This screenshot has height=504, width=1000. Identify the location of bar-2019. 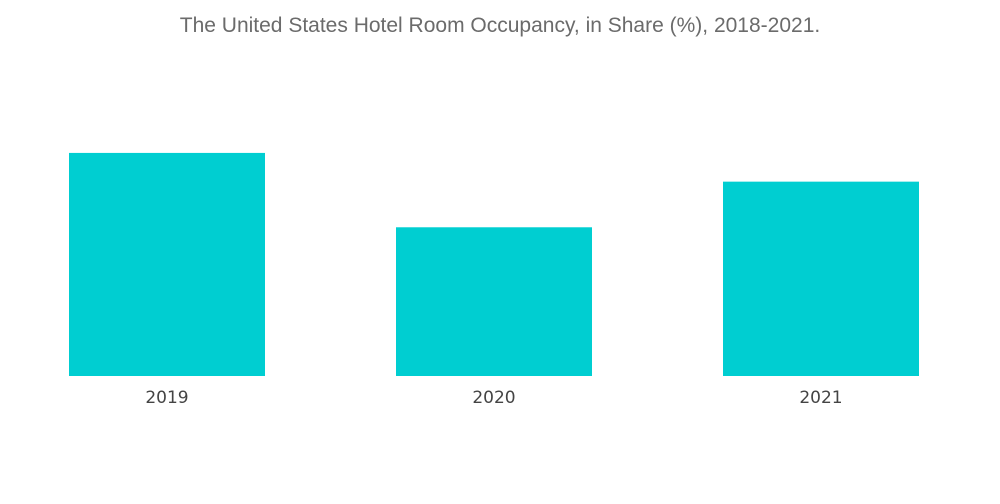
(167, 264).